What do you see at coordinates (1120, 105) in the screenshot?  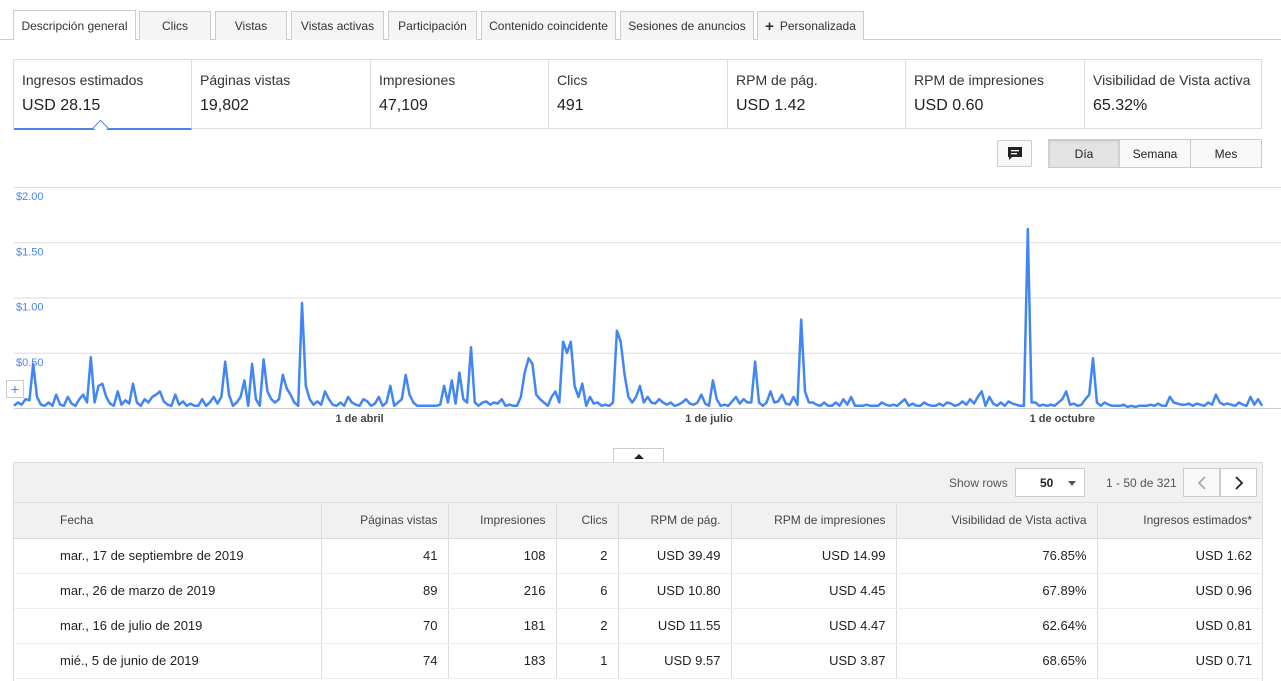 I see `scorecard-value: 65.32%` at bounding box center [1120, 105].